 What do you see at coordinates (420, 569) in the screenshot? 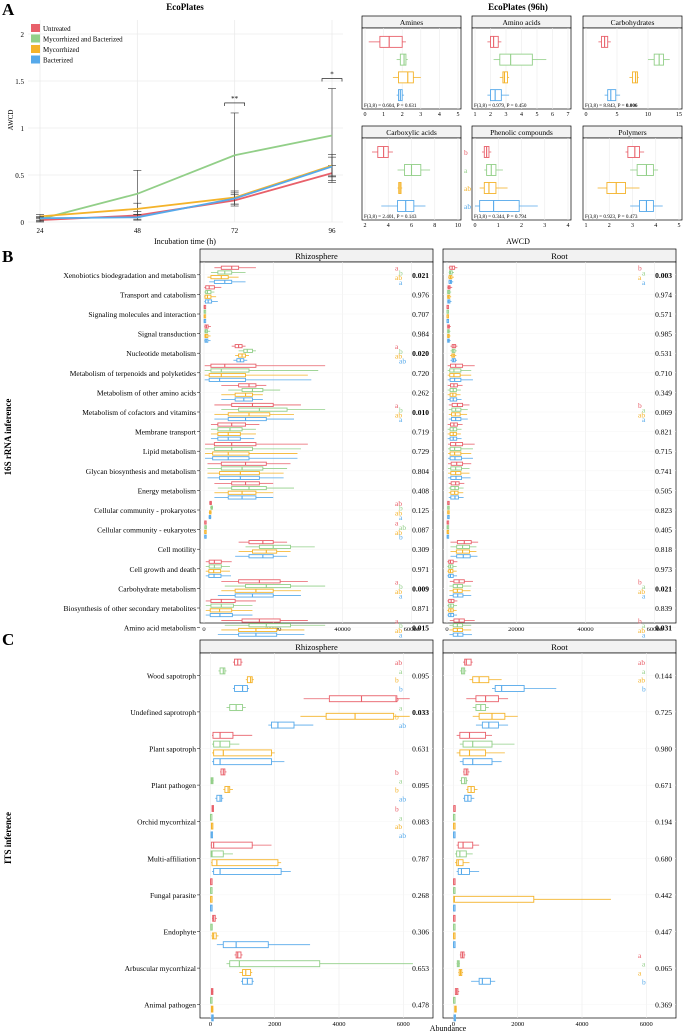
I see `row-p-value: 0.971` at bounding box center [420, 569].